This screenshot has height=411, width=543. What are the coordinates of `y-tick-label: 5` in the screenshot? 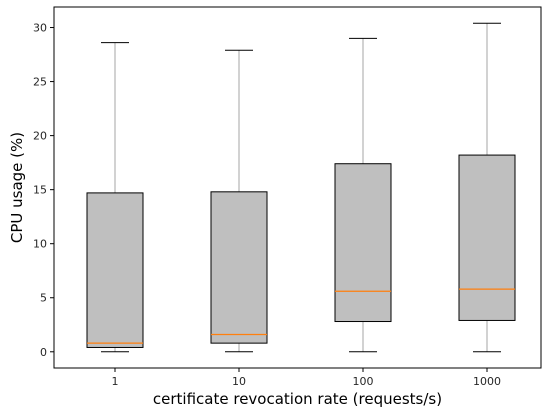 It's located at (43, 298).